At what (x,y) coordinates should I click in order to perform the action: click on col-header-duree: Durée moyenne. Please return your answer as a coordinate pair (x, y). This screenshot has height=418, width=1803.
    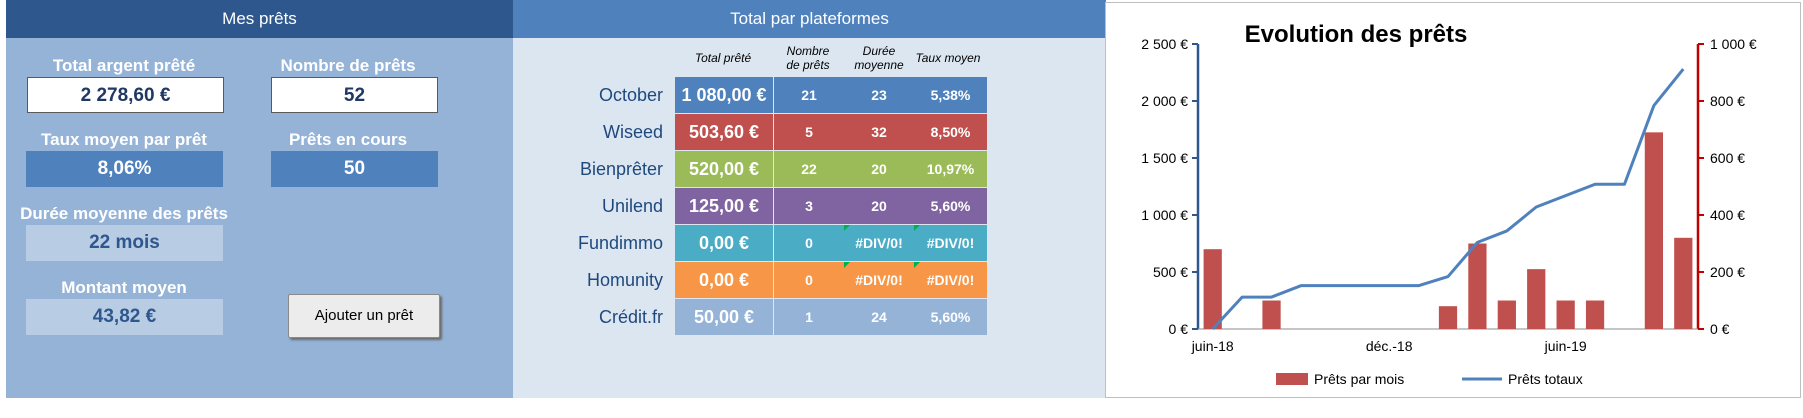
    Looking at the image, I should click on (879, 58).